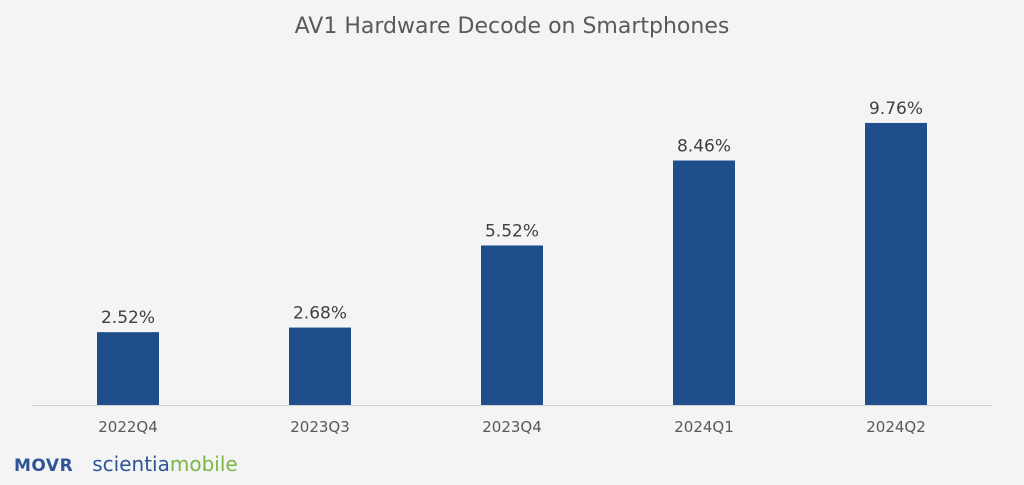 The width and height of the screenshot is (1024, 485). Describe the element at coordinates (896, 109) in the screenshot. I see `data-label-2024Q2: 9.76%` at that location.